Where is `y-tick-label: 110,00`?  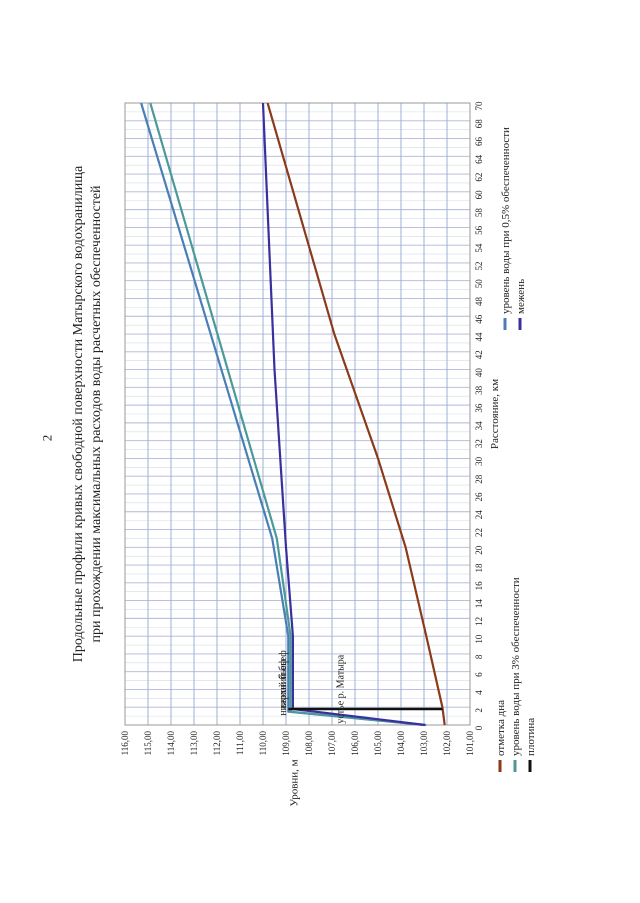 y-tick-label: 110,00 is located at coordinates (263, 743).